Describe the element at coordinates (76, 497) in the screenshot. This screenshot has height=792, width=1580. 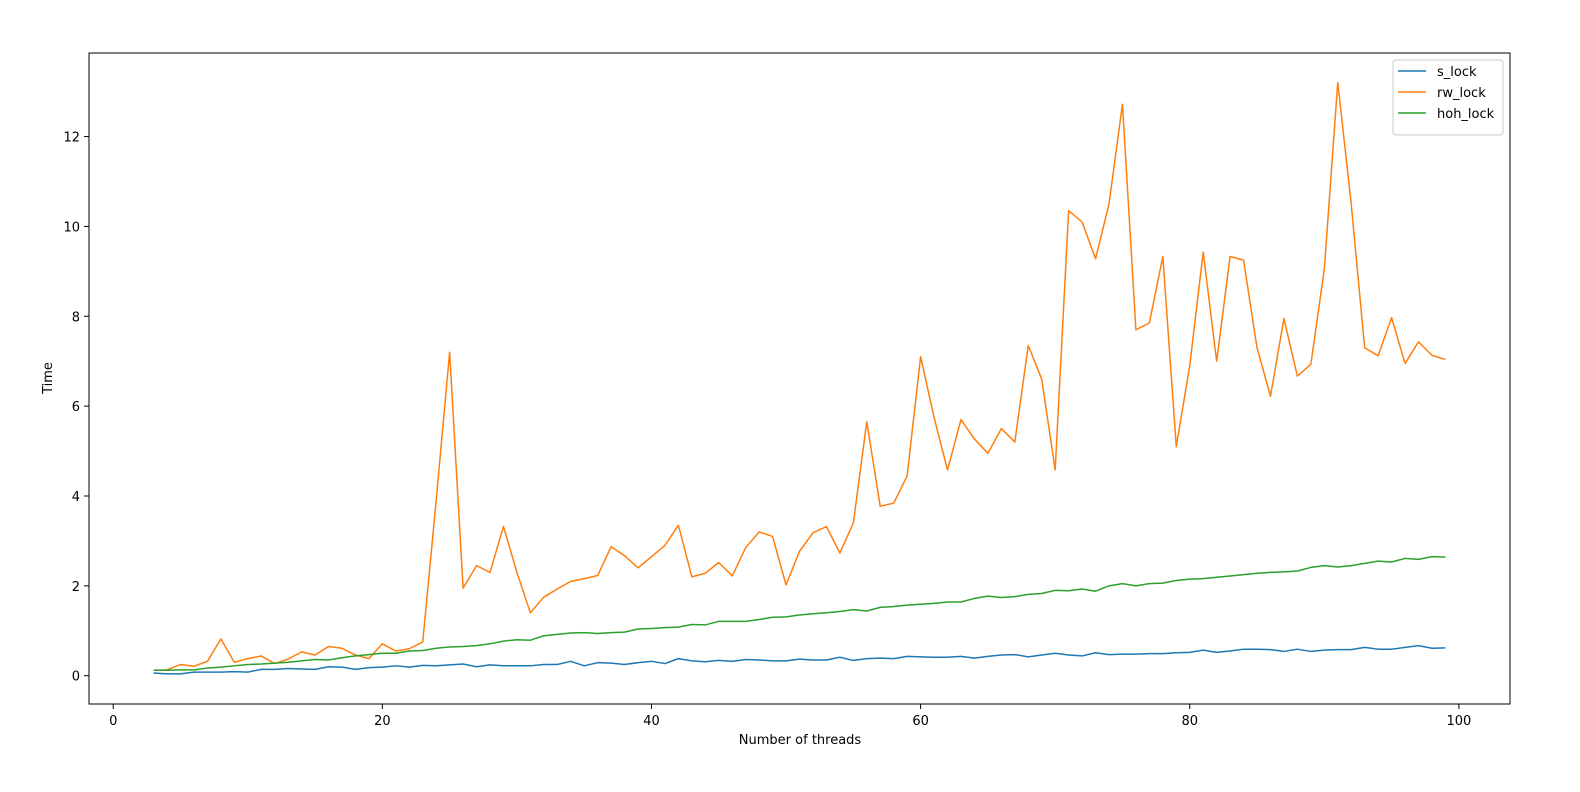
I see `y-tick-label: 4` at that location.